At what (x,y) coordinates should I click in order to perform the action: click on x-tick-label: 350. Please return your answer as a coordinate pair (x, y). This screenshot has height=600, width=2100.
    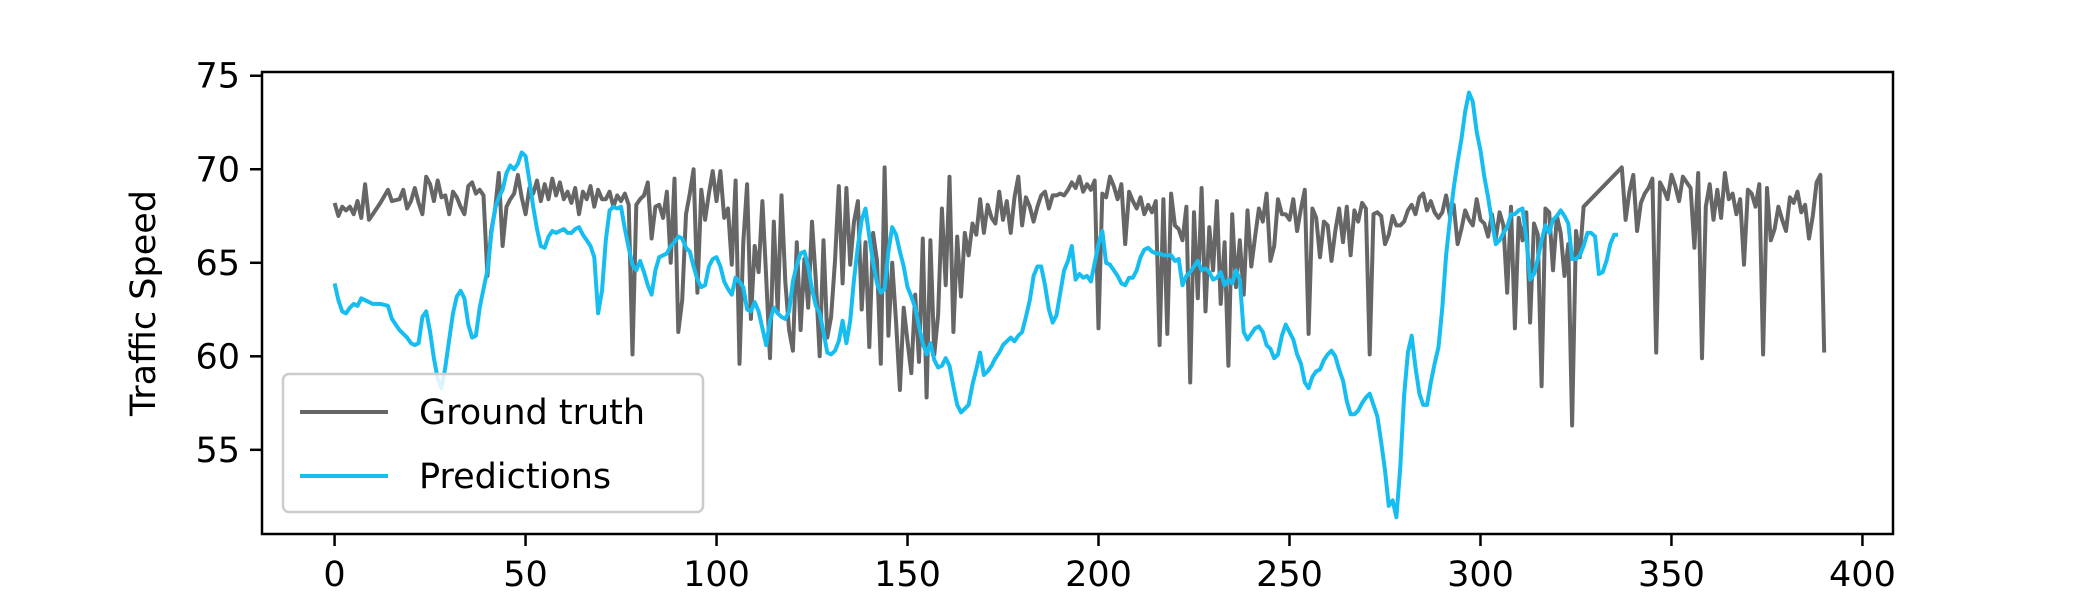
    Looking at the image, I should click on (1671, 575).